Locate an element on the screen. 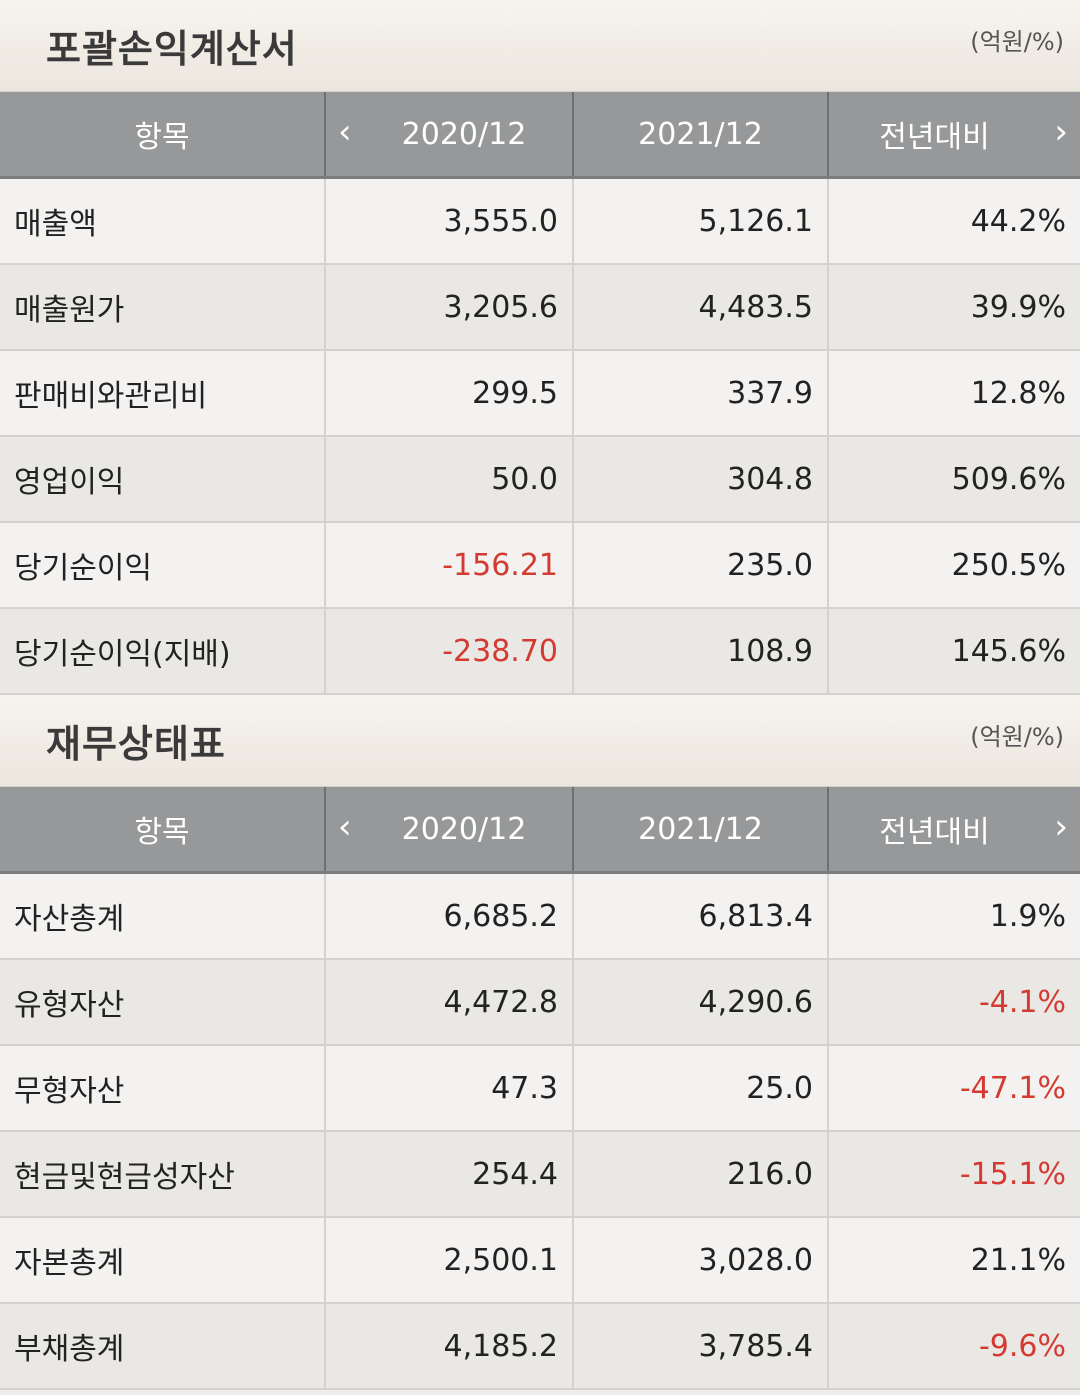 The image size is (1080, 1395). table-row: 자본총계 2,500.1 3,028.0 21.1% is located at coordinates (540, 1260).